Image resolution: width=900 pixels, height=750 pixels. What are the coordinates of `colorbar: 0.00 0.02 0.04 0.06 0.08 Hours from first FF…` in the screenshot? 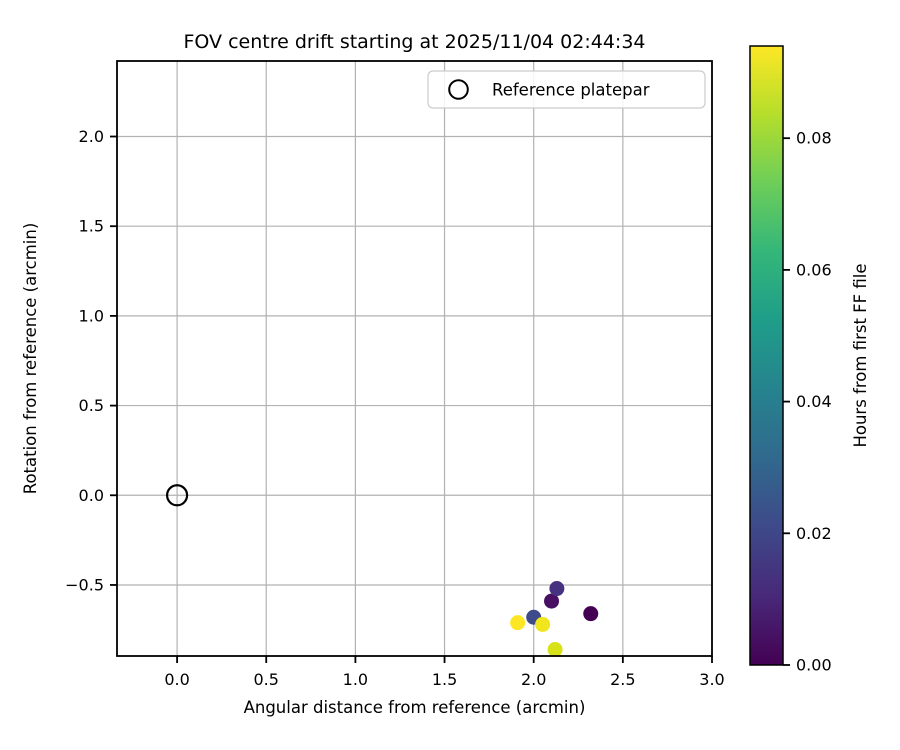 It's located at (809, 360).